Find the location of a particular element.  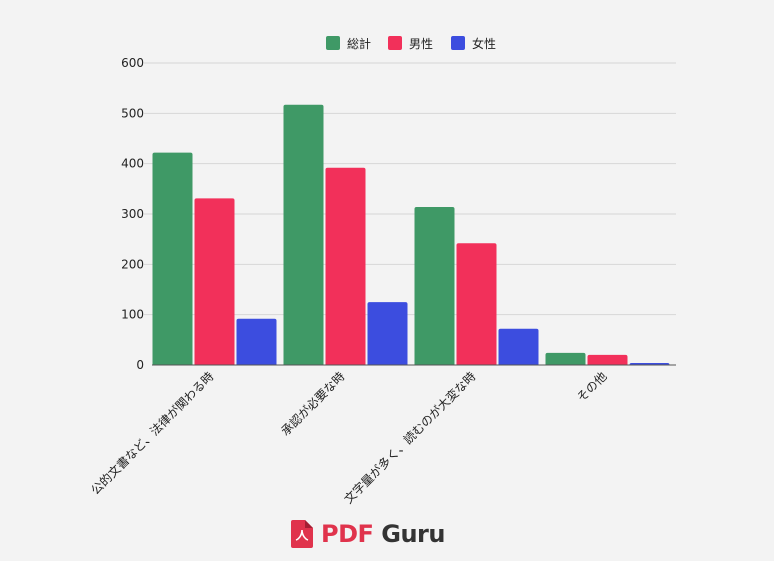

pdf-guru-logo: PDF Guru is located at coordinates (368, 534).